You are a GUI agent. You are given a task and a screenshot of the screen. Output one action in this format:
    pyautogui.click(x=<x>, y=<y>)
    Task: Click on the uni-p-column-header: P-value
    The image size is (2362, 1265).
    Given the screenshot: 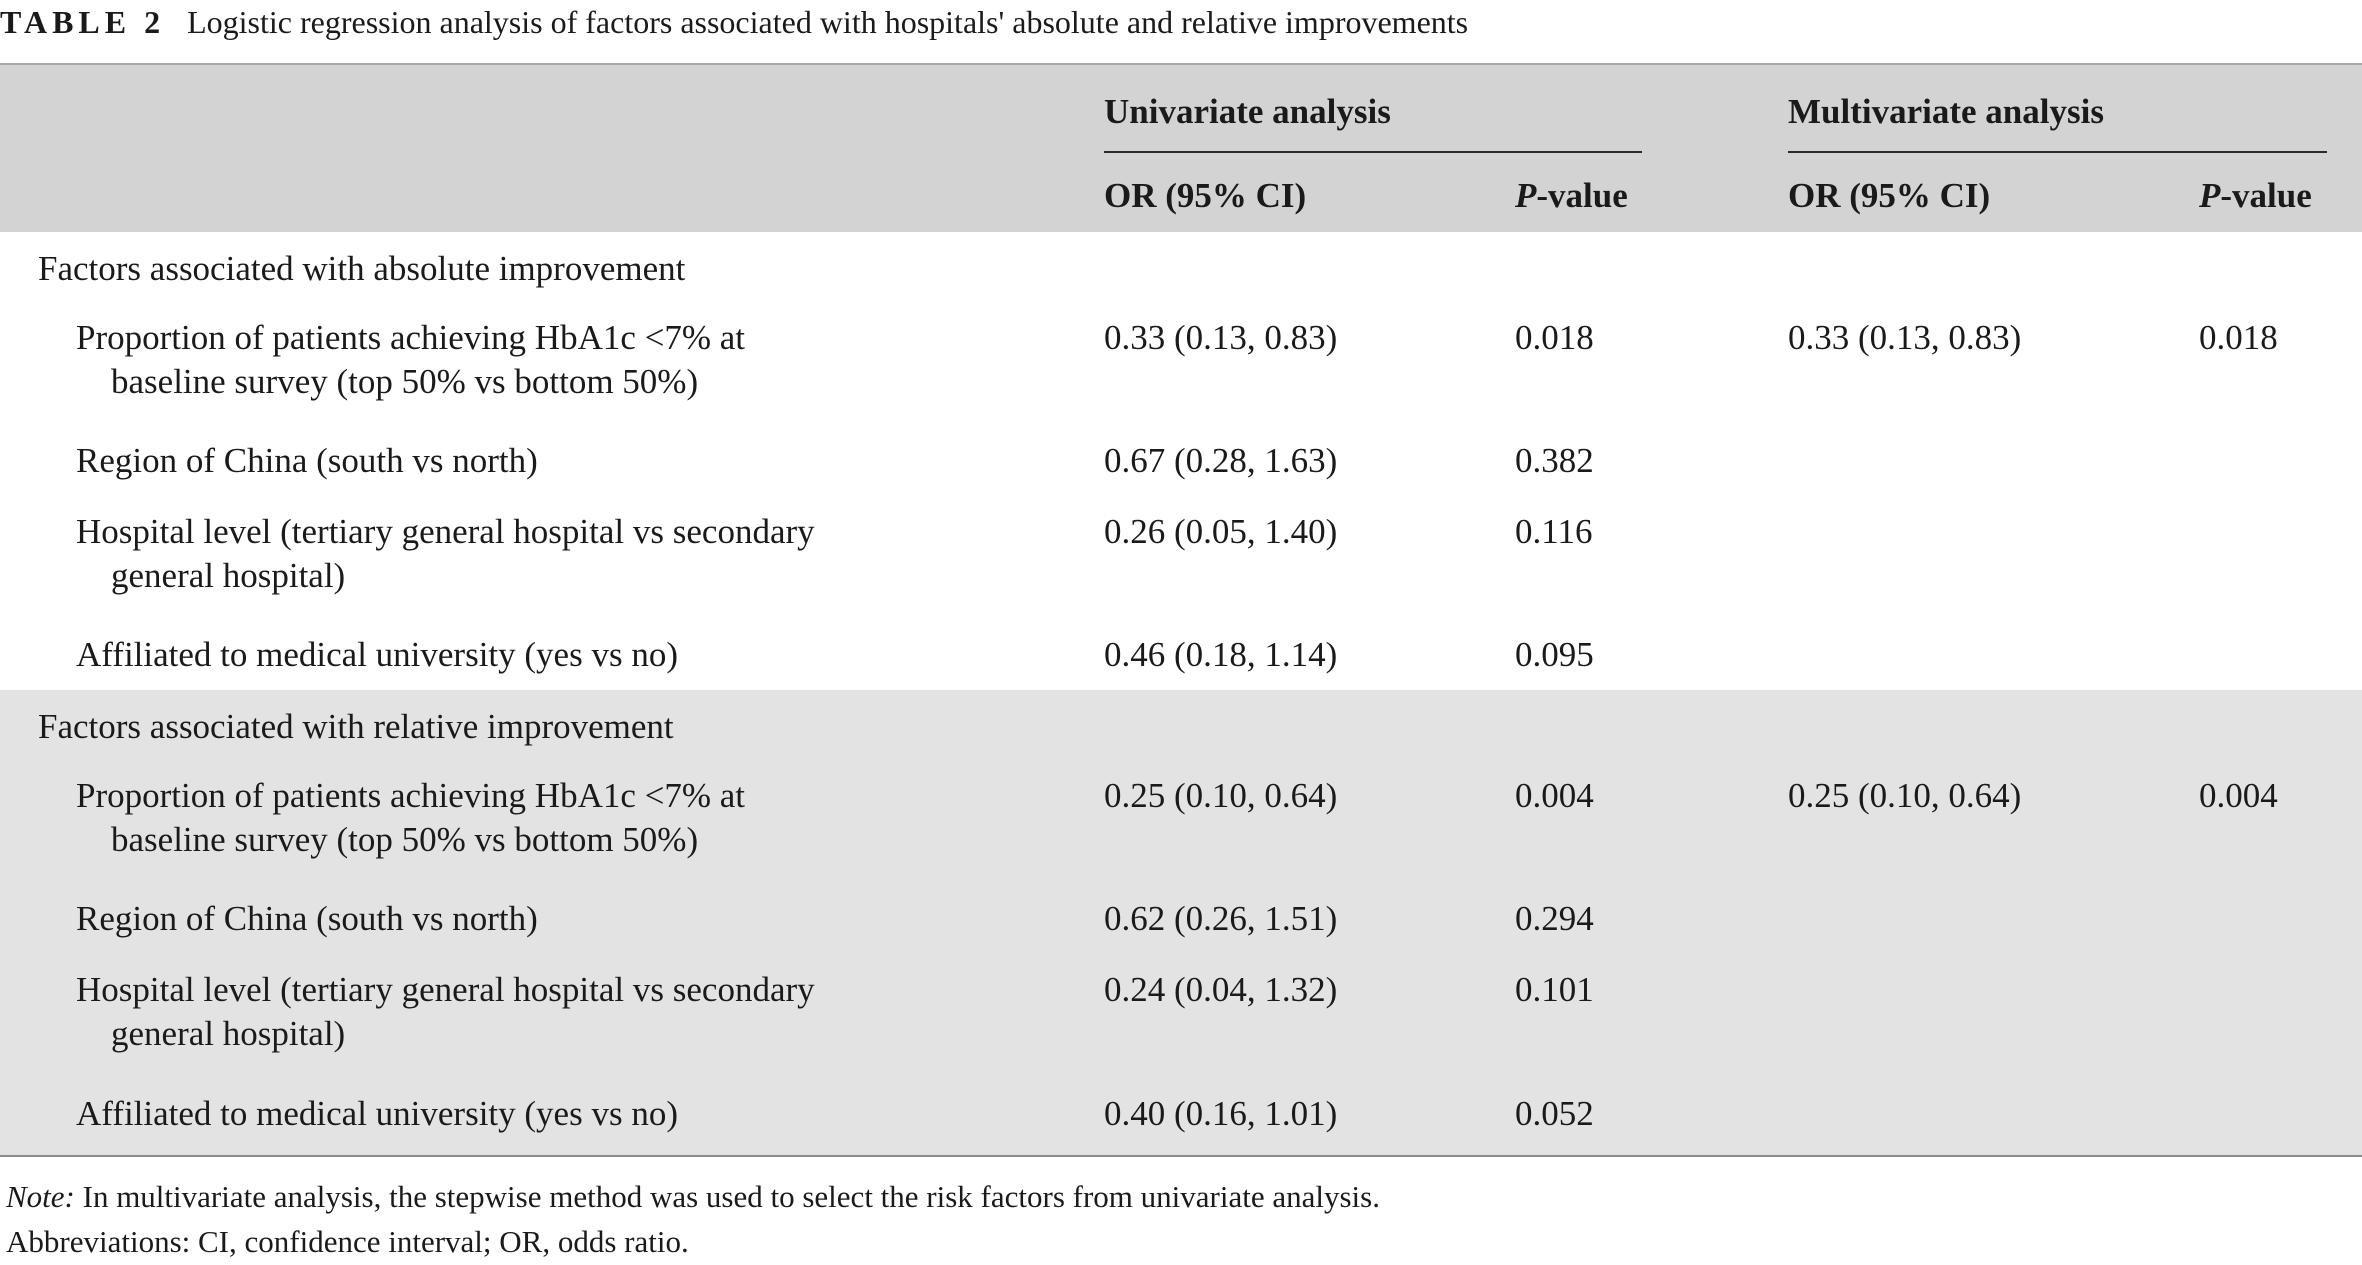 What is the action you would take?
    pyautogui.click(x=1571, y=196)
    